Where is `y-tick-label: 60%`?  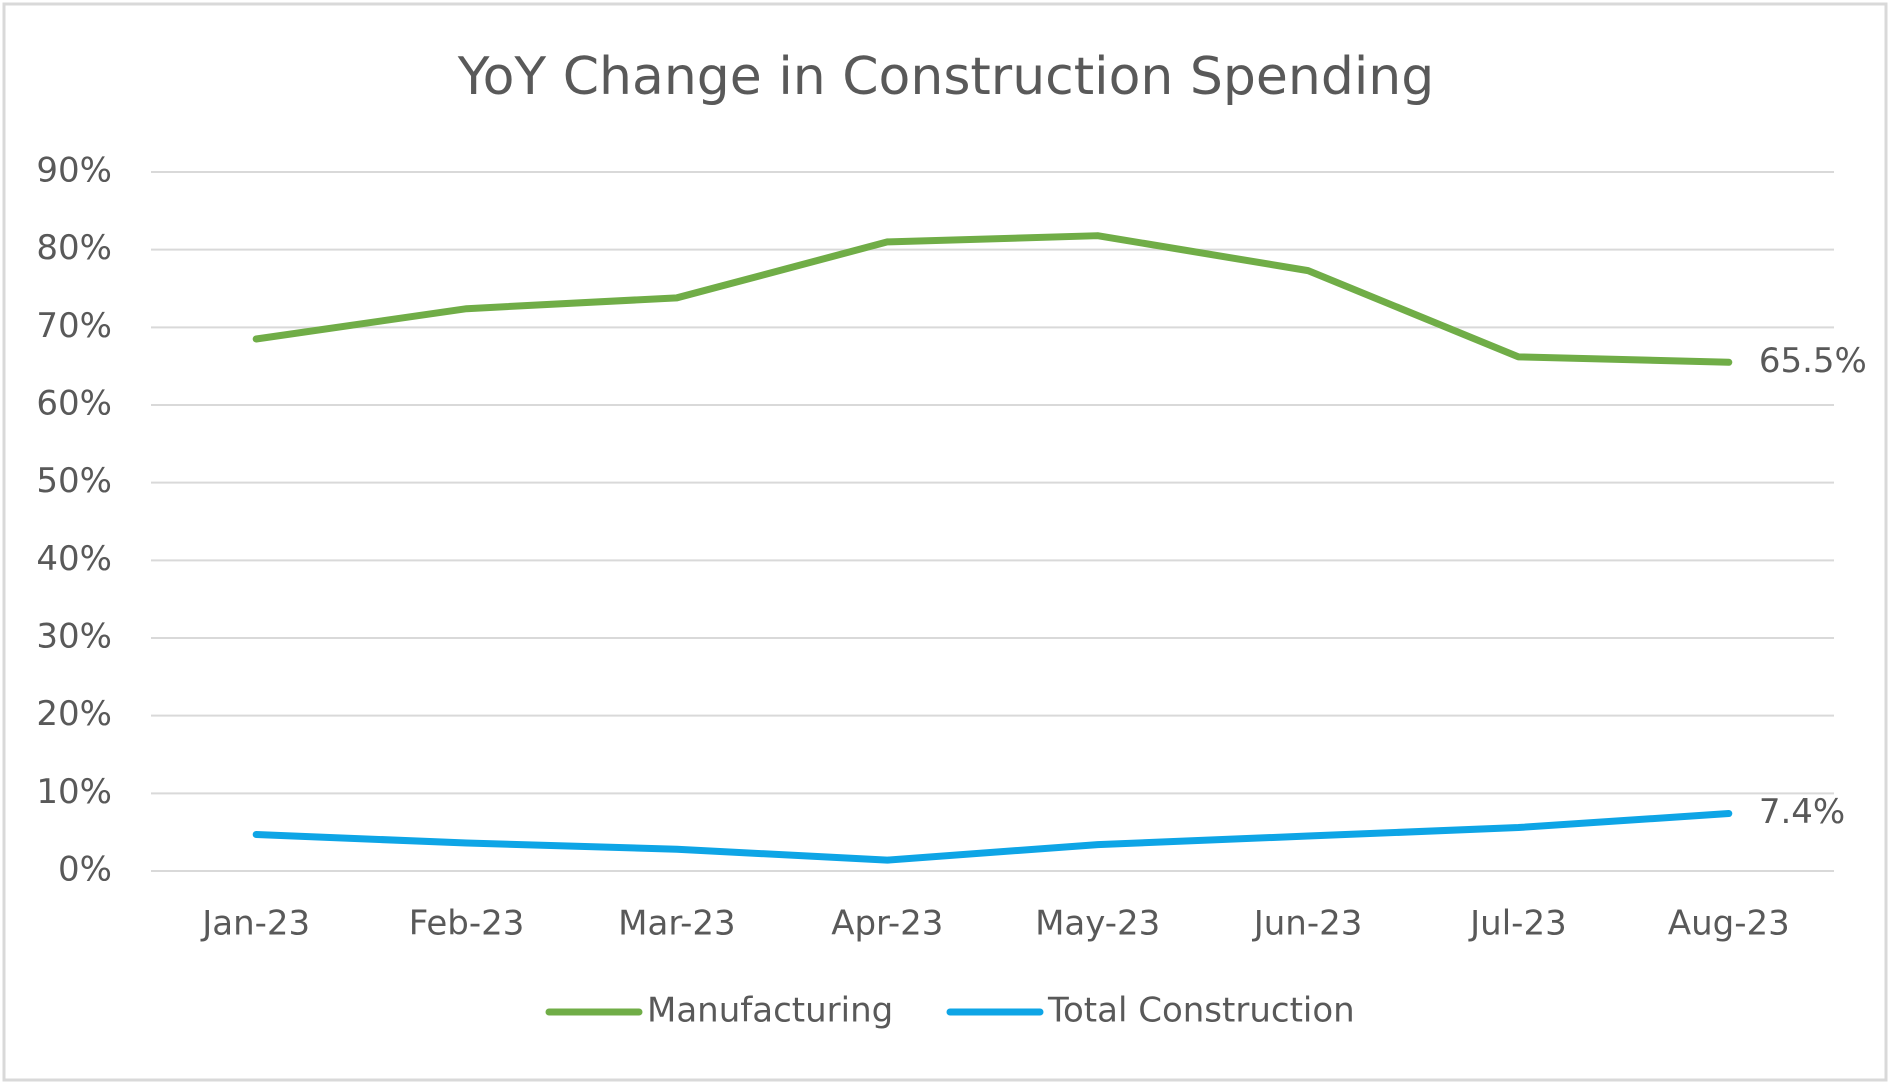 y-tick-label: 60% is located at coordinates (74, 404).